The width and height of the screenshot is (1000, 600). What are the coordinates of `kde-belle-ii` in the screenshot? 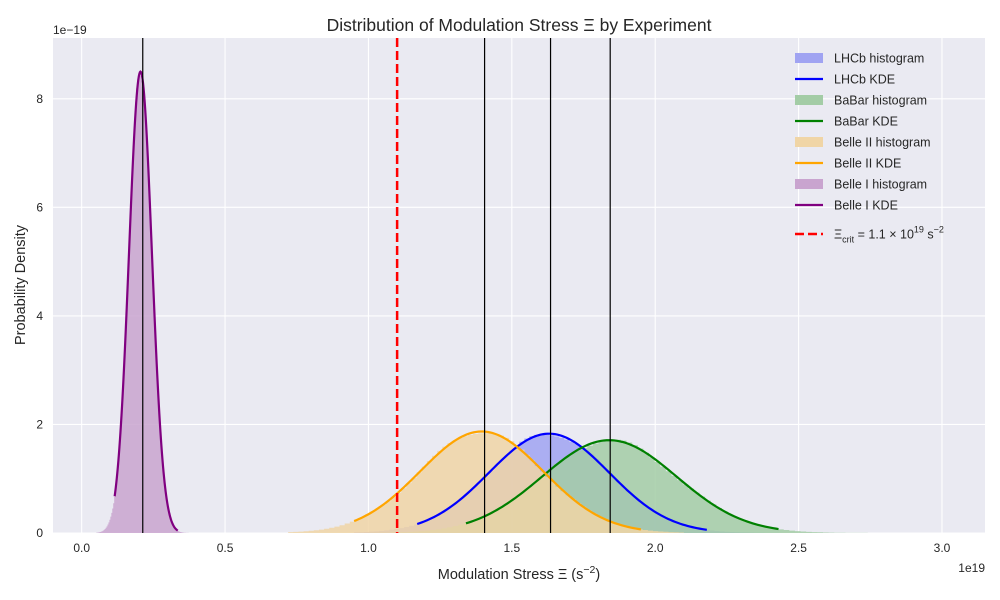 It's located at (497, 480).